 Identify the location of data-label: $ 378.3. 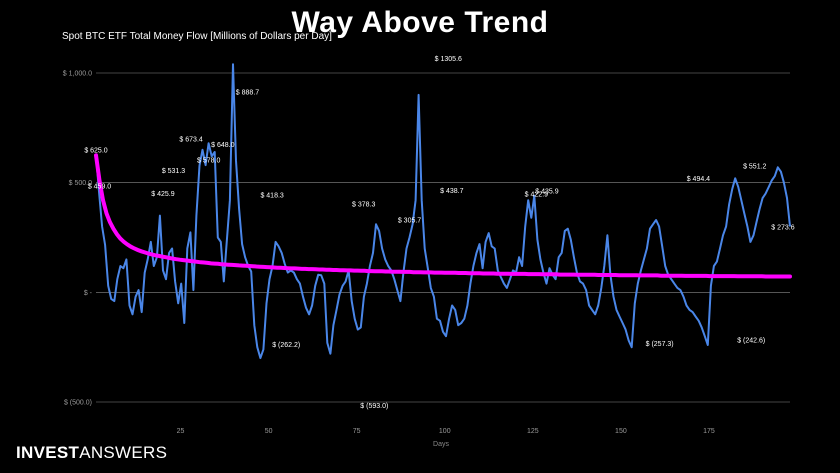
(363, 204).